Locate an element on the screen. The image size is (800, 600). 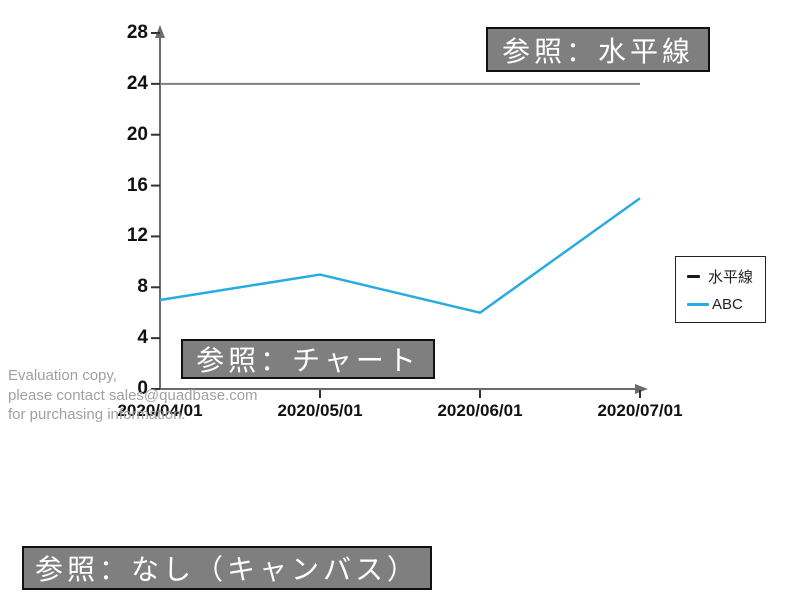
watermark-line-3: for purchasing information. is located at coordinates (97, 414).